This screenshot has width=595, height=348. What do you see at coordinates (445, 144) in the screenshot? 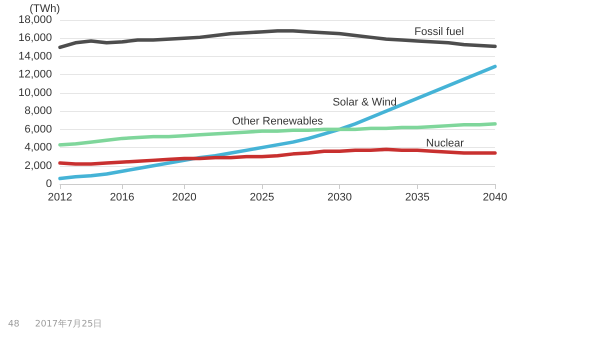
I see `series-label: Nuclear` at bounding box center [445, 144].